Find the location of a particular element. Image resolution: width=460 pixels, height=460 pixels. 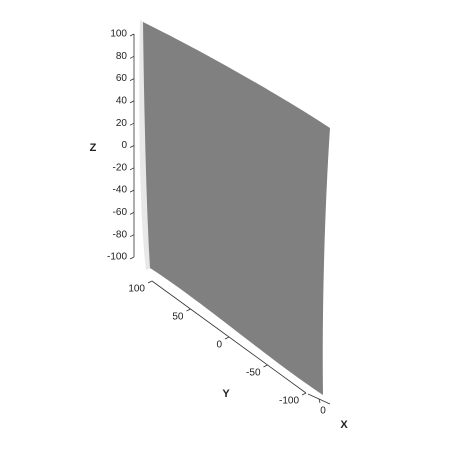

y-tick-label: -100 is located at coordinates (289, 401).